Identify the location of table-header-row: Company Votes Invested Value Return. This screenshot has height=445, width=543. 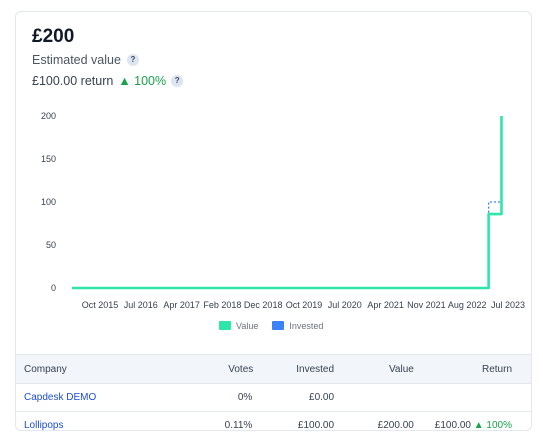
(273, 369).